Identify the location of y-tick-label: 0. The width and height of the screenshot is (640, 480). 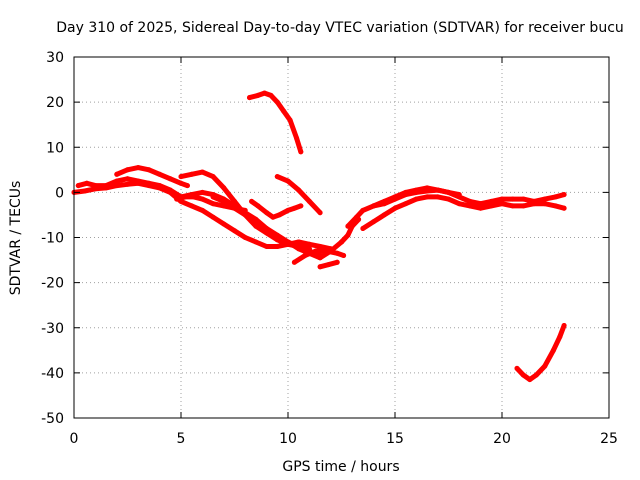
(59, 193).